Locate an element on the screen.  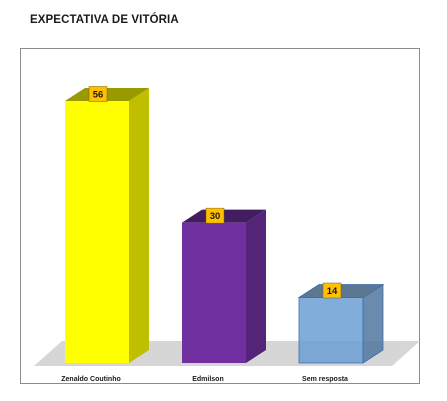
data-label-1: 56 is located at coordinates (98, 95).